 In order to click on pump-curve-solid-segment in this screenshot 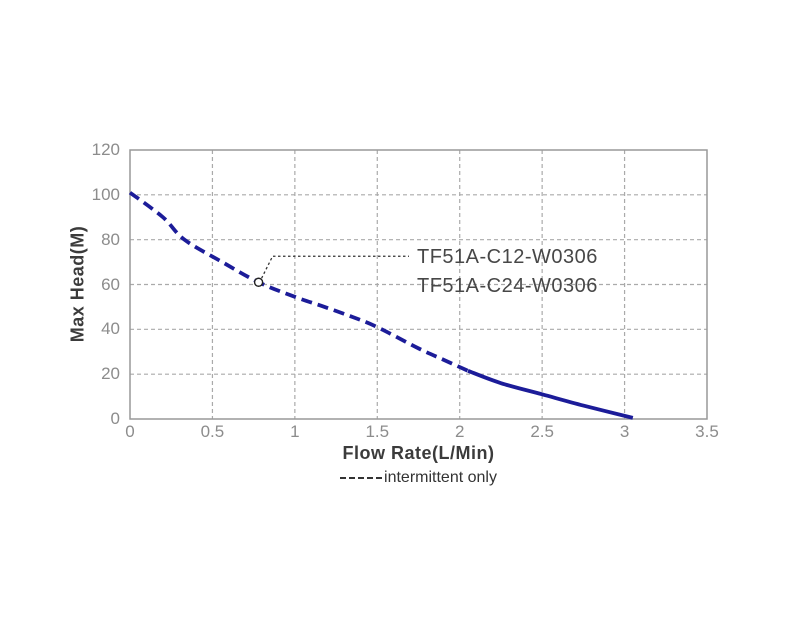, I will do `click(550, 394)`.